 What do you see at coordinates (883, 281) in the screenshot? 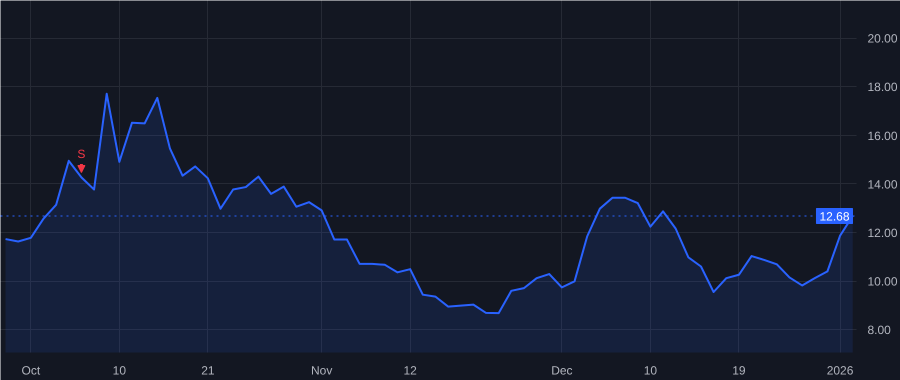
I see `y-tick-label: 10.00` at bounding box center [883, 281].